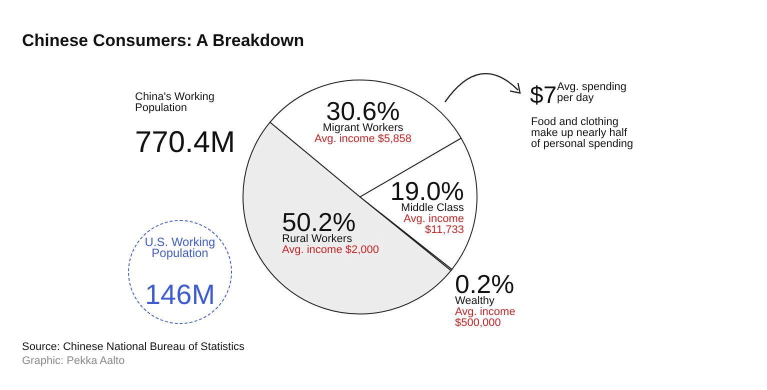 This screenshot has width=767, height=390. I want to click on text: Avg. spending per day, so click(592, 92).